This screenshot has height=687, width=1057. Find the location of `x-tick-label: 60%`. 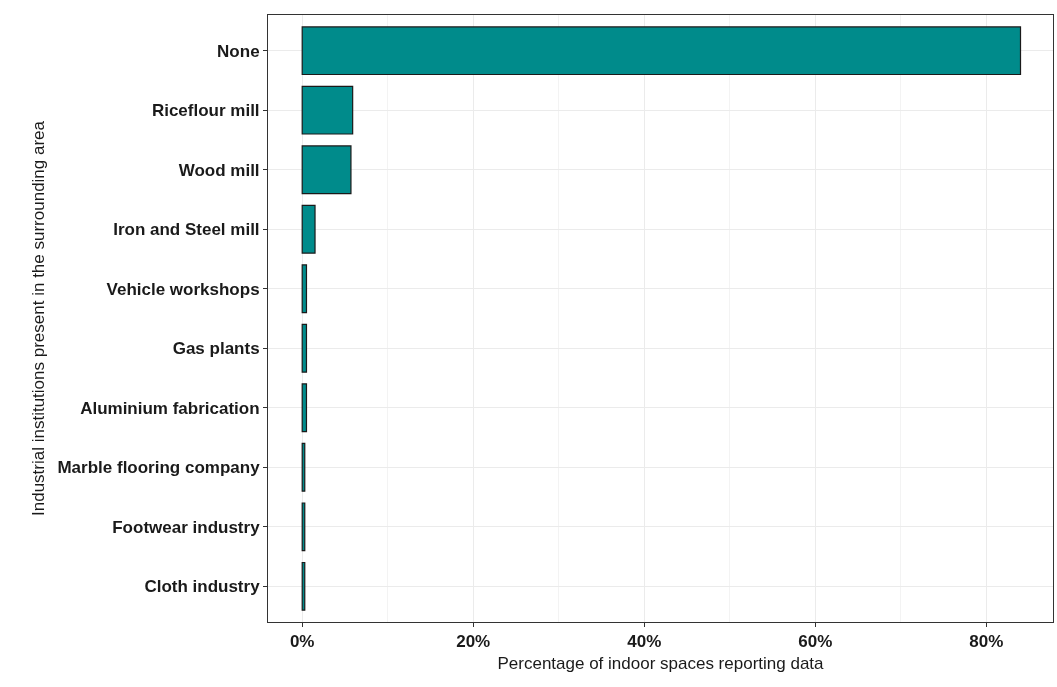

x-tick-label: 60% is located at coordinates (815, 642).